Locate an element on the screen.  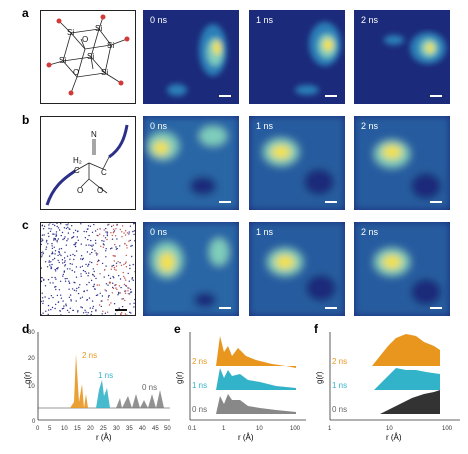
time-label-b-1: 1 ns is located at coordinates (265, 126).